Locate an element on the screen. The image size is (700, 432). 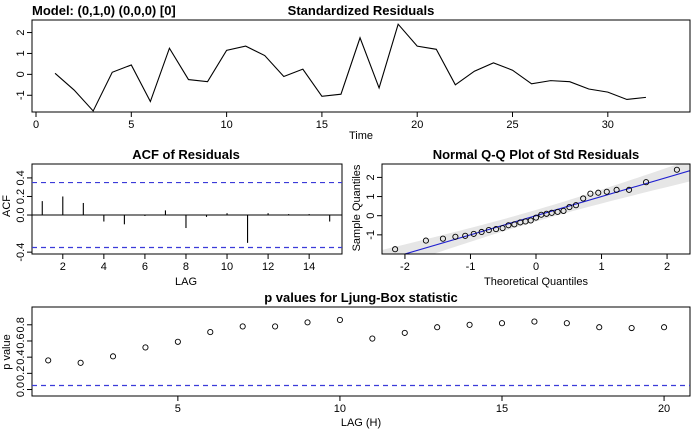
ljung-box-x-tick-label: 20 is located at coordinates (664, 409).